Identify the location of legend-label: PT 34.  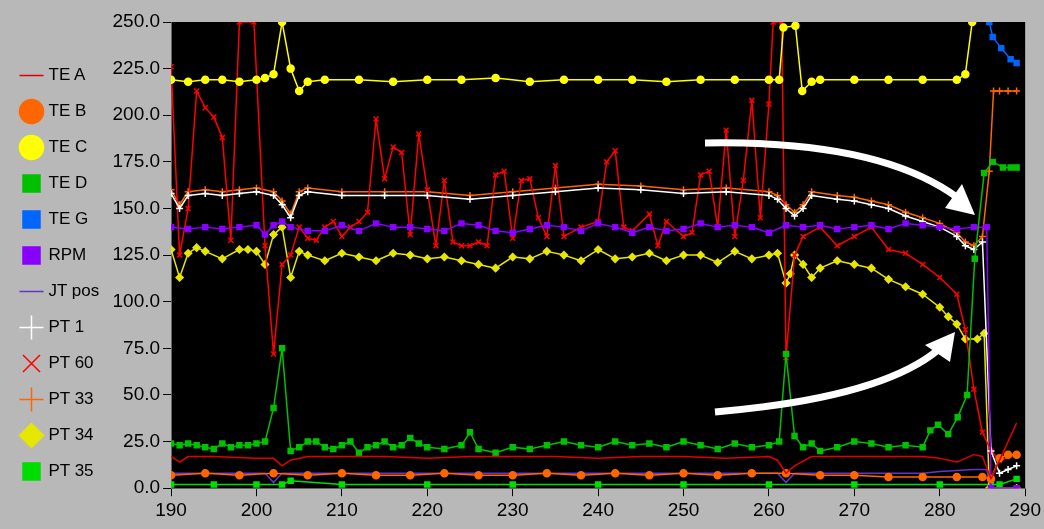
(71, 435).